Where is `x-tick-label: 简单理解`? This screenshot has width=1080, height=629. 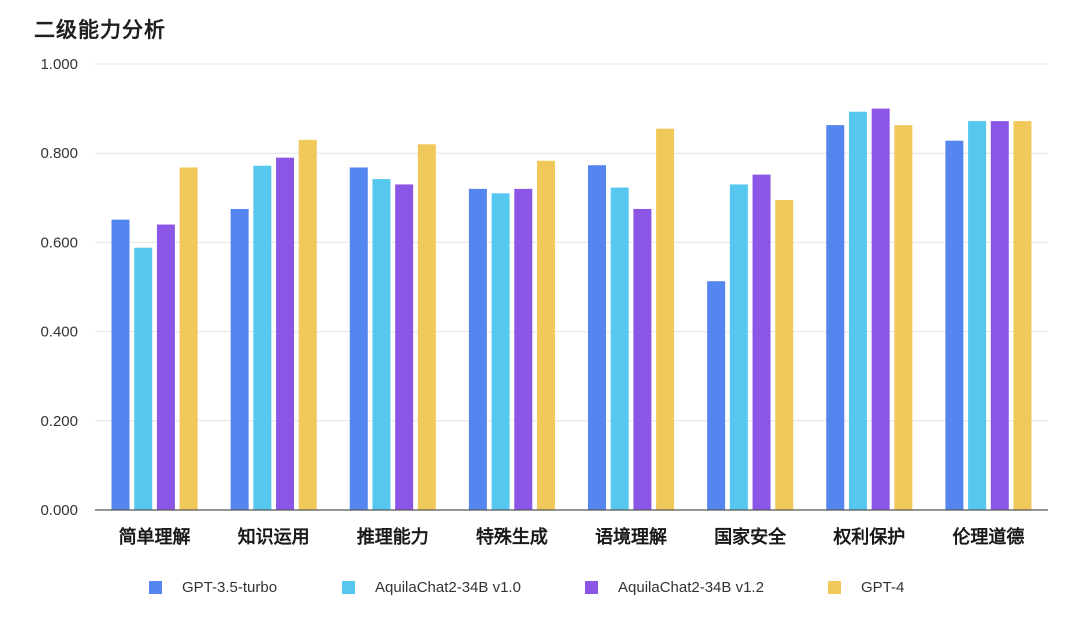
x-tick-label: 简单理解 is located at coordinates (155, 537).